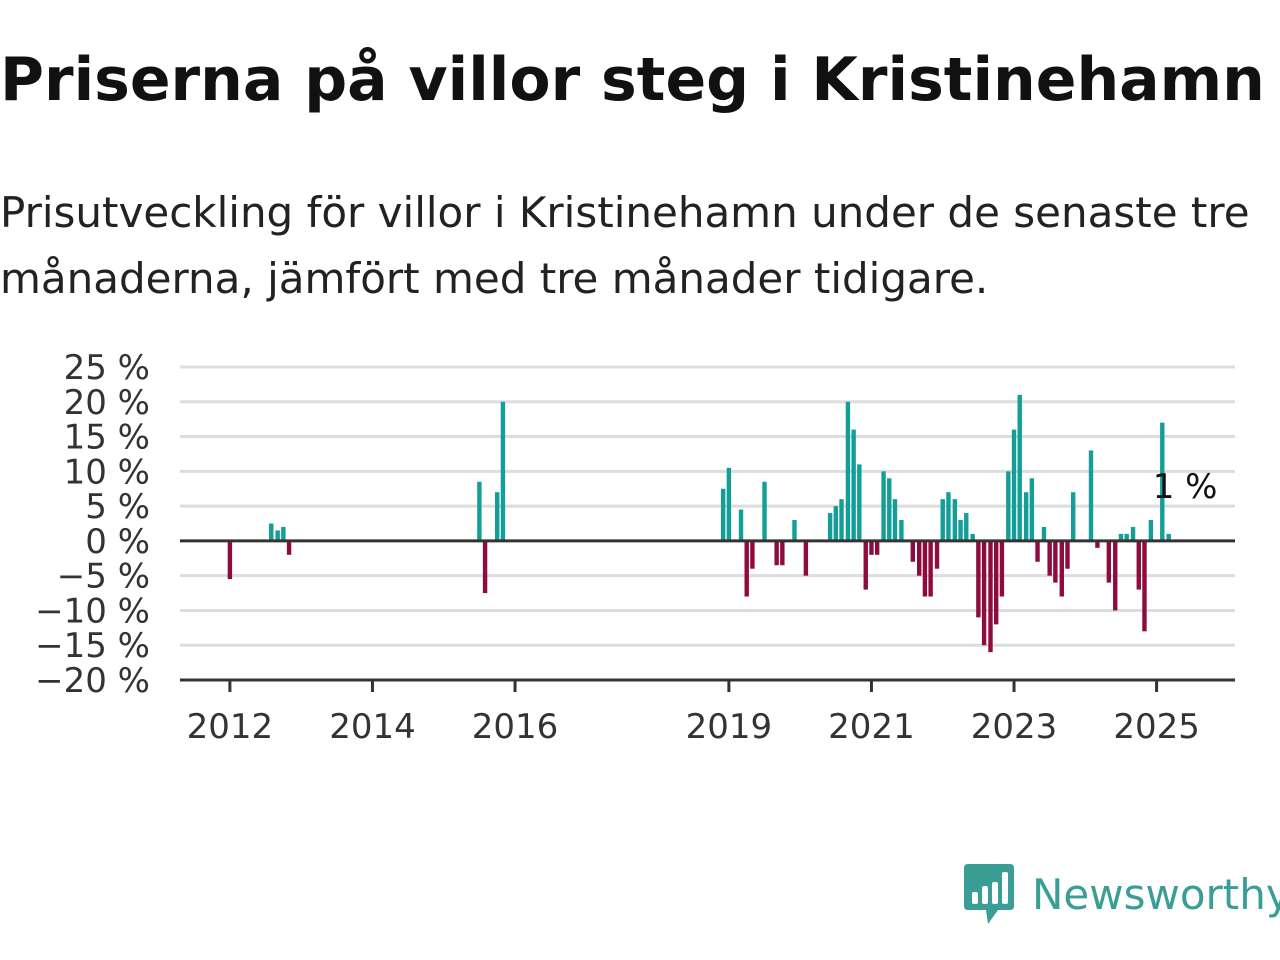 Image resolution: width=1280 pixels, height=960 pixels. I want to click on y-tick-label: 15 %, so click(107, 438).